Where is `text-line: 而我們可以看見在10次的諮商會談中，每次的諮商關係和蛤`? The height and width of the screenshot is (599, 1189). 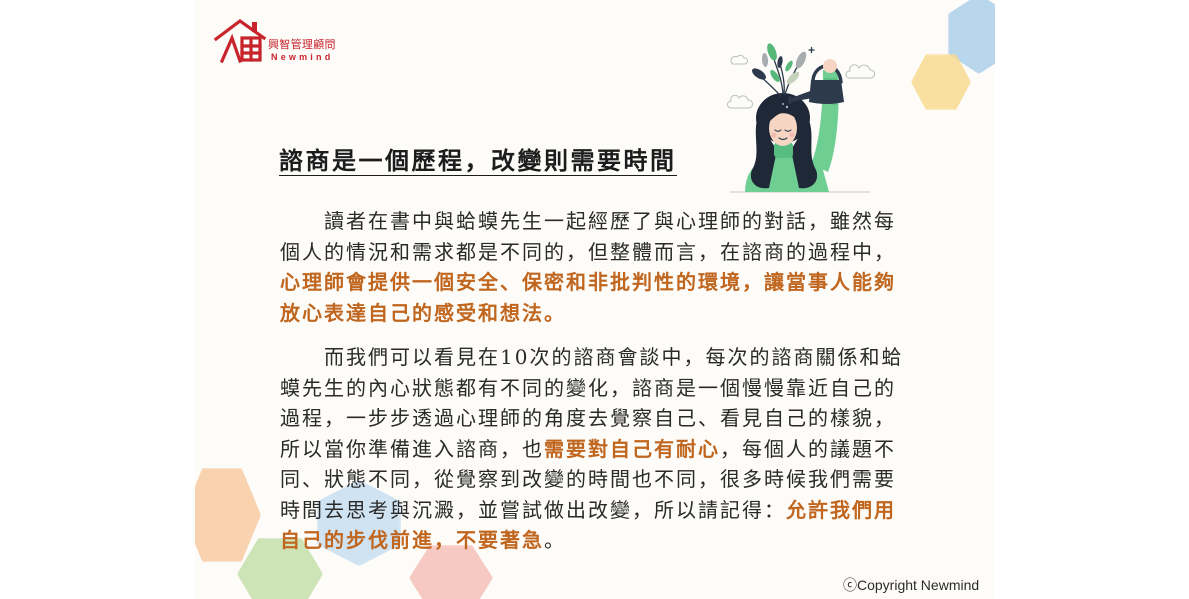 text-line: 而我們可以看見在10次的諮商會談中，每次的諮商關係和蛤 is located at coordinates (592, 357).